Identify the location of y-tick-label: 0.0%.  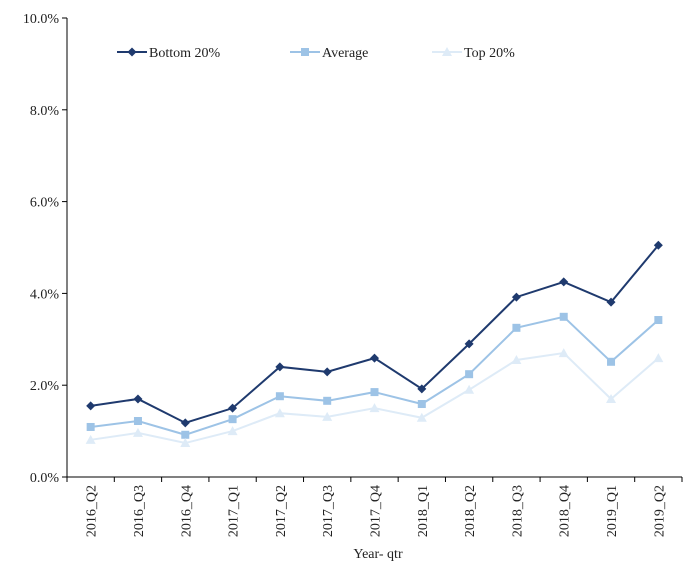
(45, 478).